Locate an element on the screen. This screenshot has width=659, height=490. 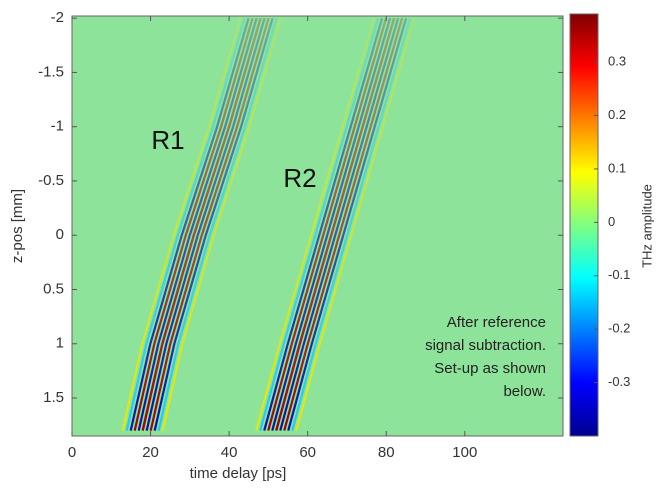
y-tick-label: 0 is located at coordinates (60, 234).